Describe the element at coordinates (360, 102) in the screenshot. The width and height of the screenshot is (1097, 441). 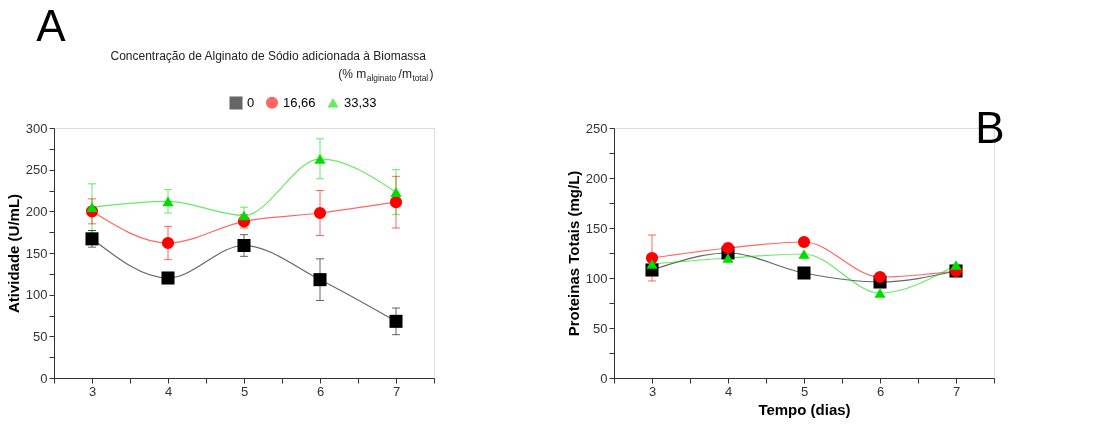
I see `legend-label: 33,33` at that location.